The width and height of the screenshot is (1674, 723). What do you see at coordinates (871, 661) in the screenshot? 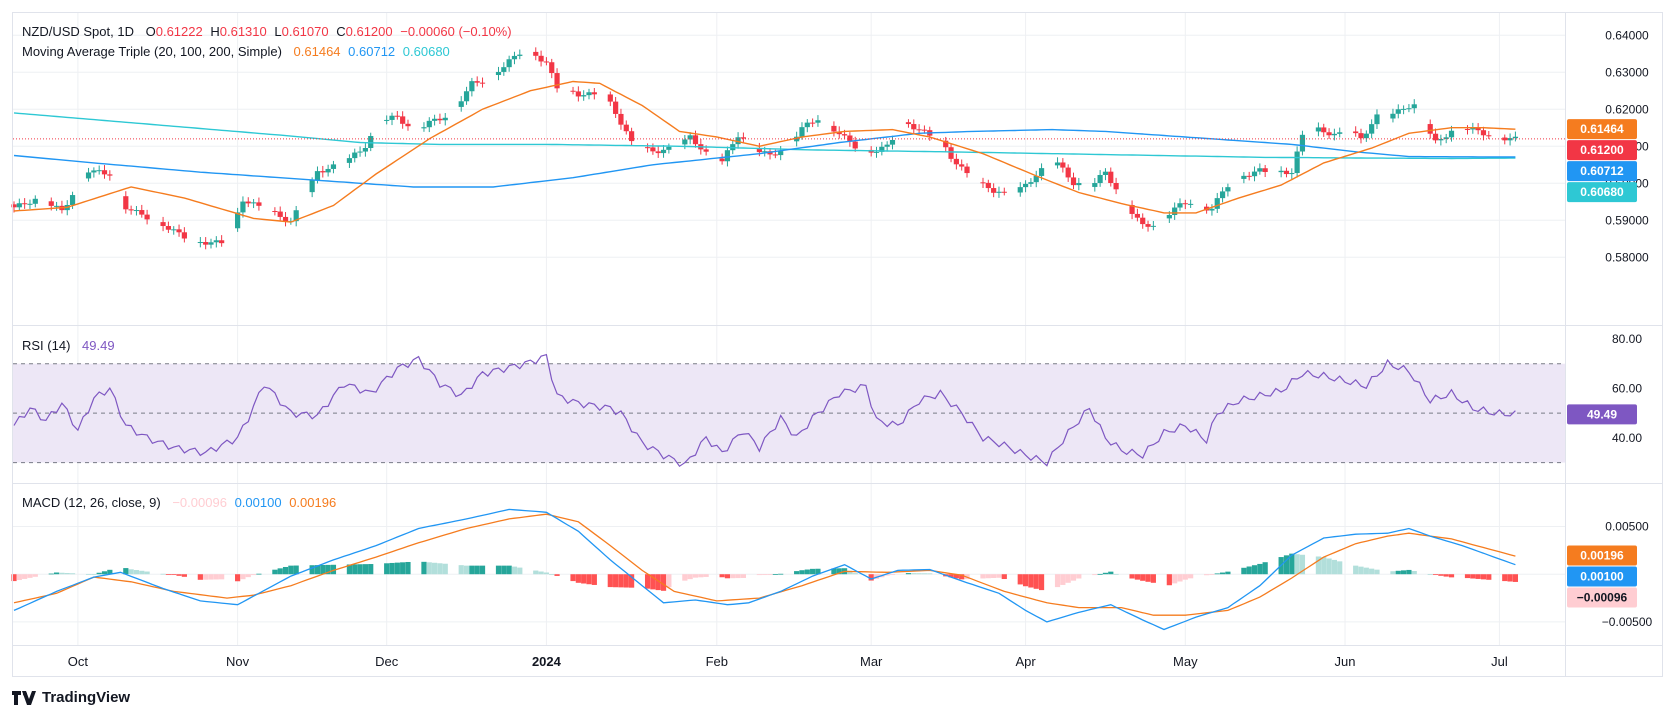
I see `time-axis-label: Mar` at bounding box center [871, 661].